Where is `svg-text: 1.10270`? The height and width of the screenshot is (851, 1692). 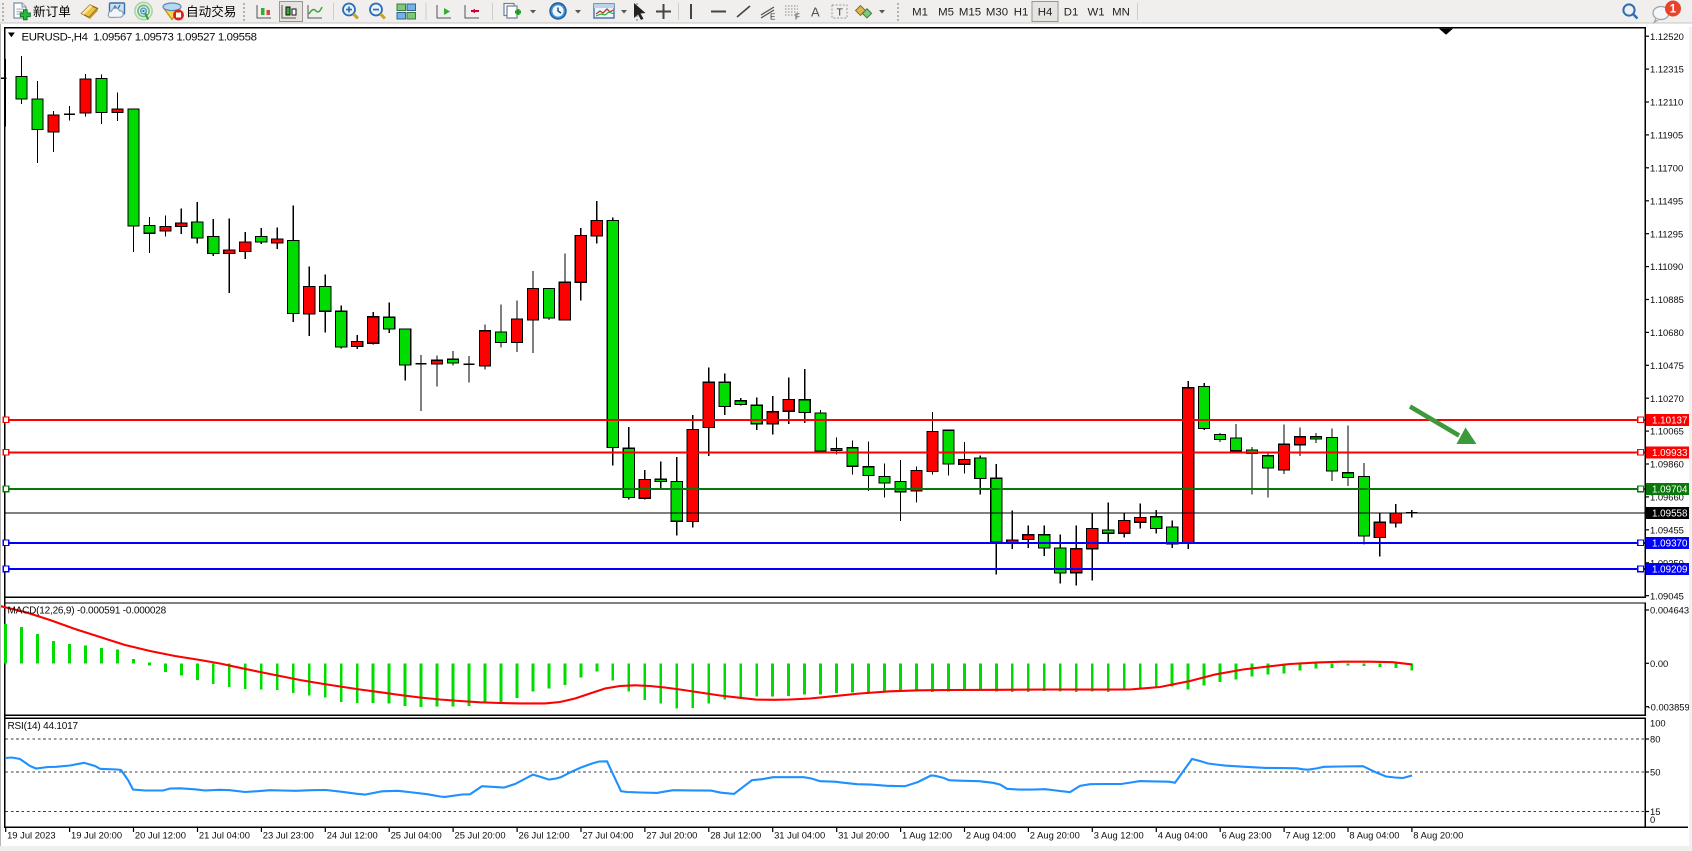
svg-text: 1.10270 is located at coordinates (1667, 398).